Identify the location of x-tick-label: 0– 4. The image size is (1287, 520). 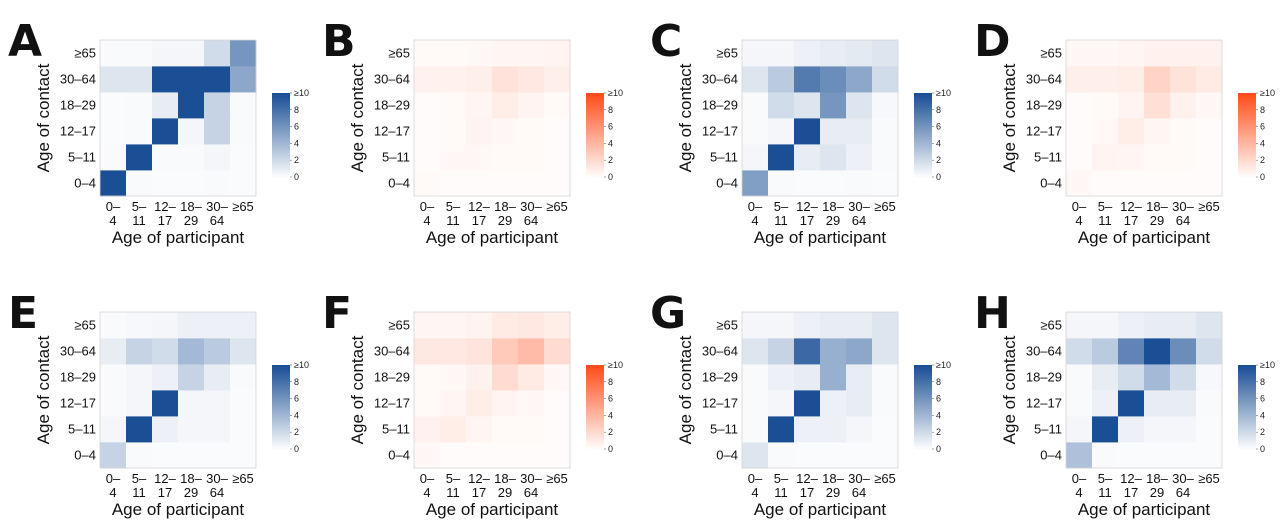
(113, 213).